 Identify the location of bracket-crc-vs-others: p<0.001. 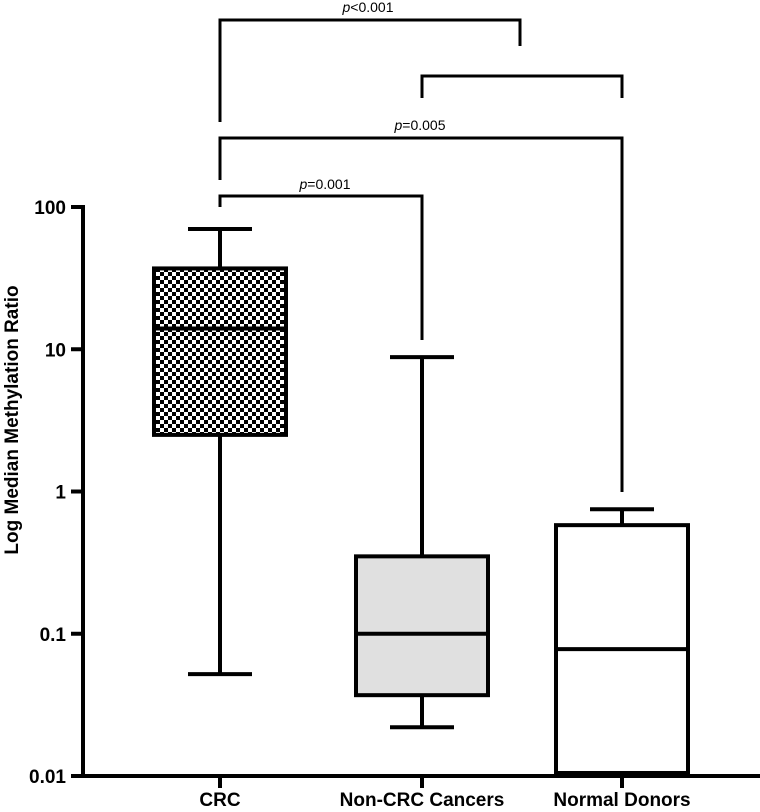
(421, 61).